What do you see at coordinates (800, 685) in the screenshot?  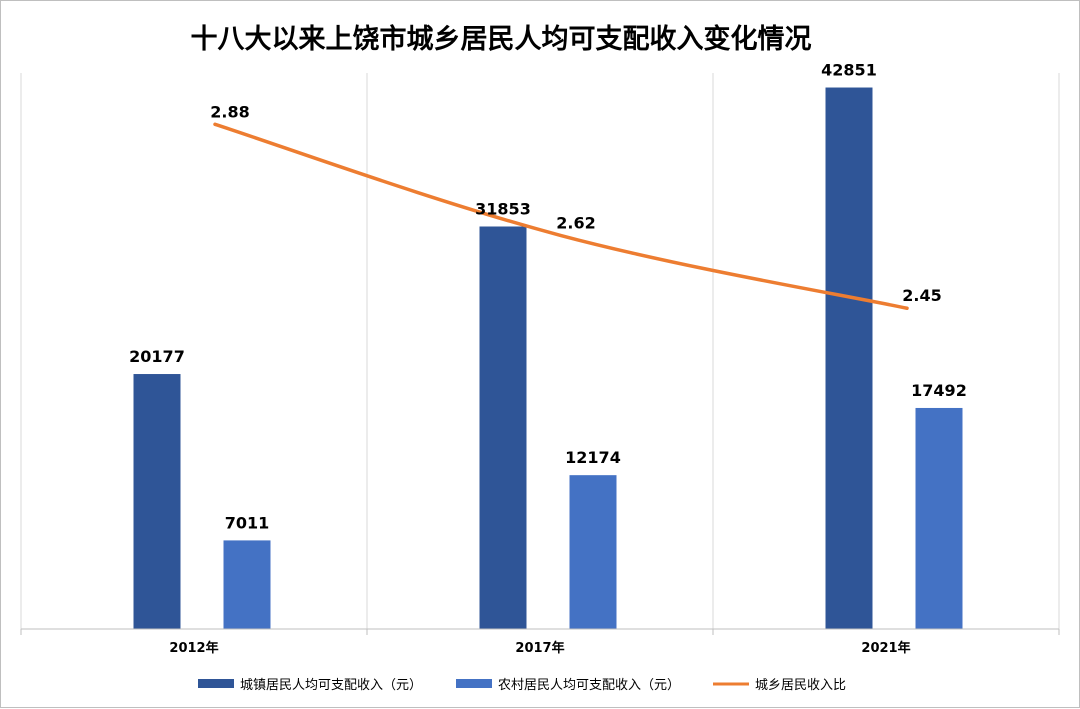 I see `legend-label: 城乡居民收入比` at bounding box center [800, 685].